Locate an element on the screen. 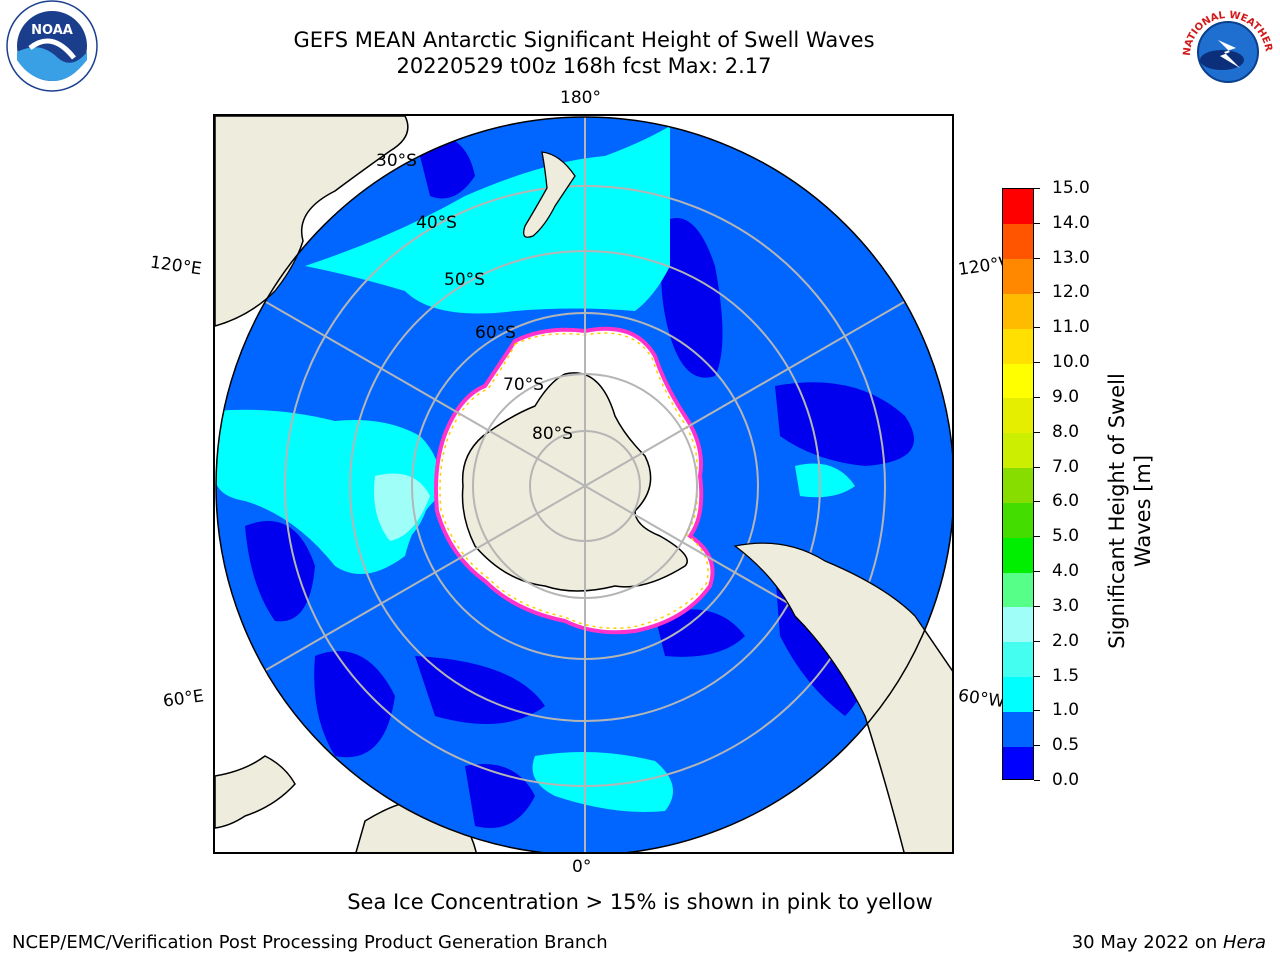 Image resolution: width=1280 pixels, height=960 pixels. lat-label-70s: 70°S is located at coordinates (523, 385).